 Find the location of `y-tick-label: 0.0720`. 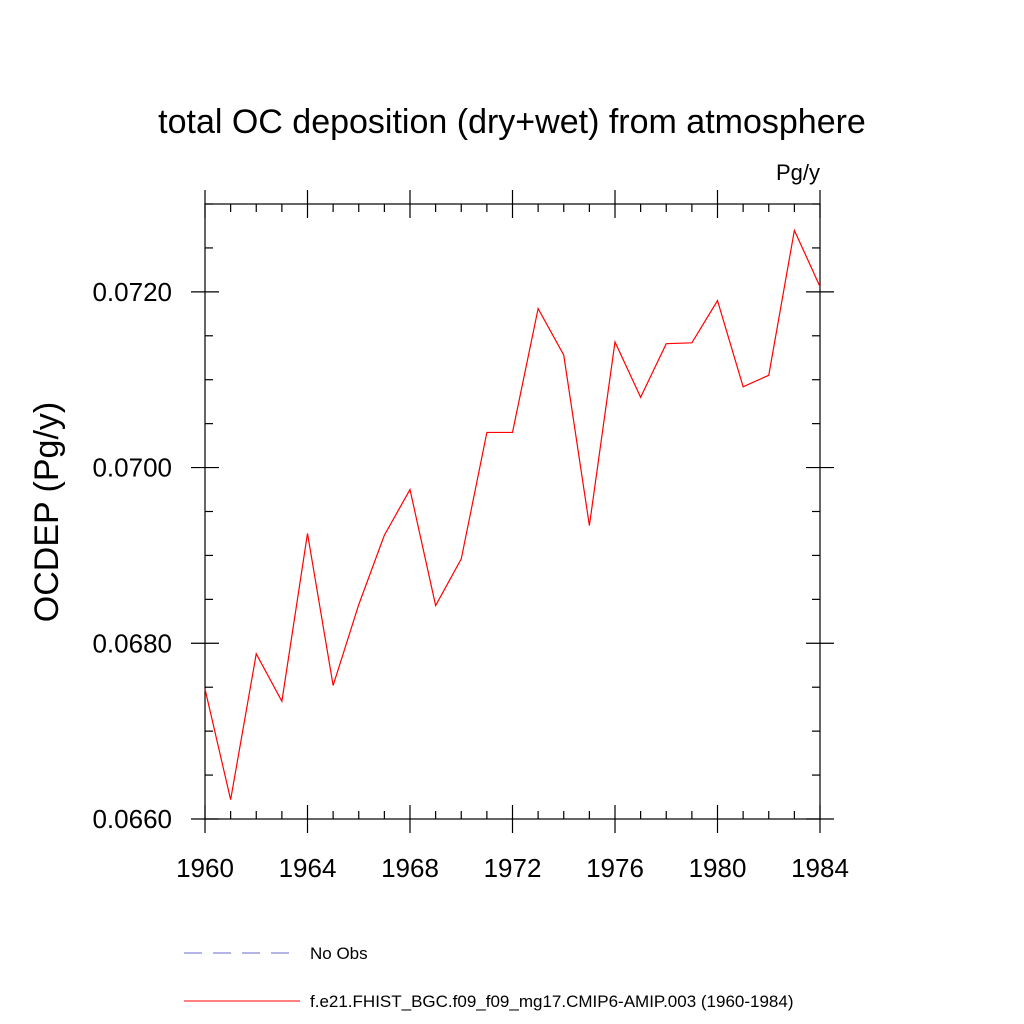

y-tick-label: 0.0720 is located at coordinates (132, 292).